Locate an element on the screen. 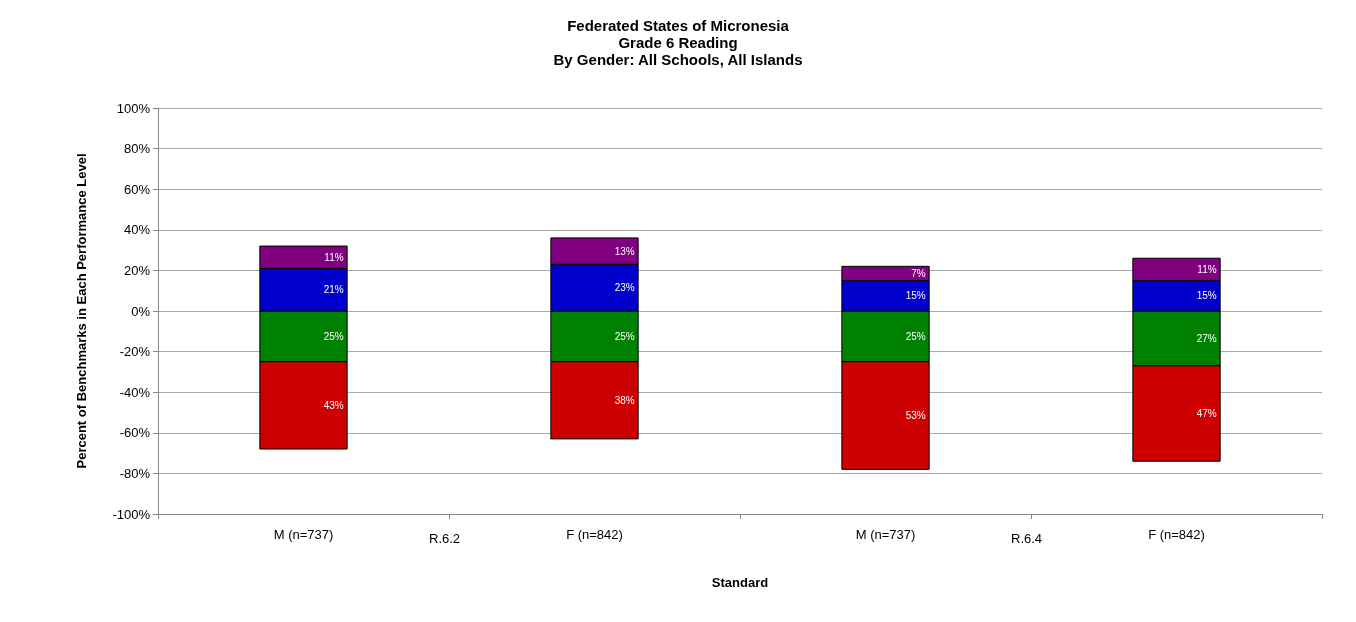  data-label: 27% is located at coordinates (1206, 338).